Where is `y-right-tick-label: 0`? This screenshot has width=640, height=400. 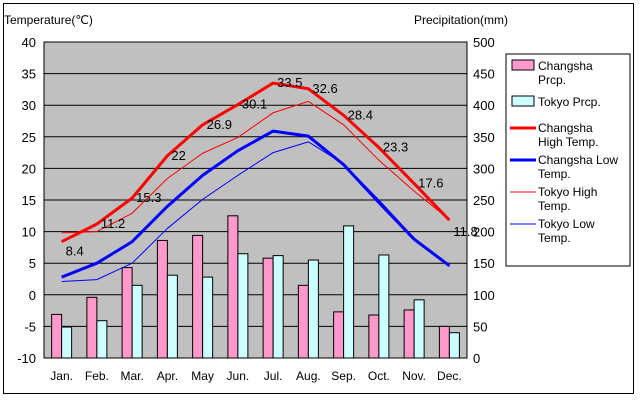
y-right-tick-label: 0 is located at coordinates (476, 358).